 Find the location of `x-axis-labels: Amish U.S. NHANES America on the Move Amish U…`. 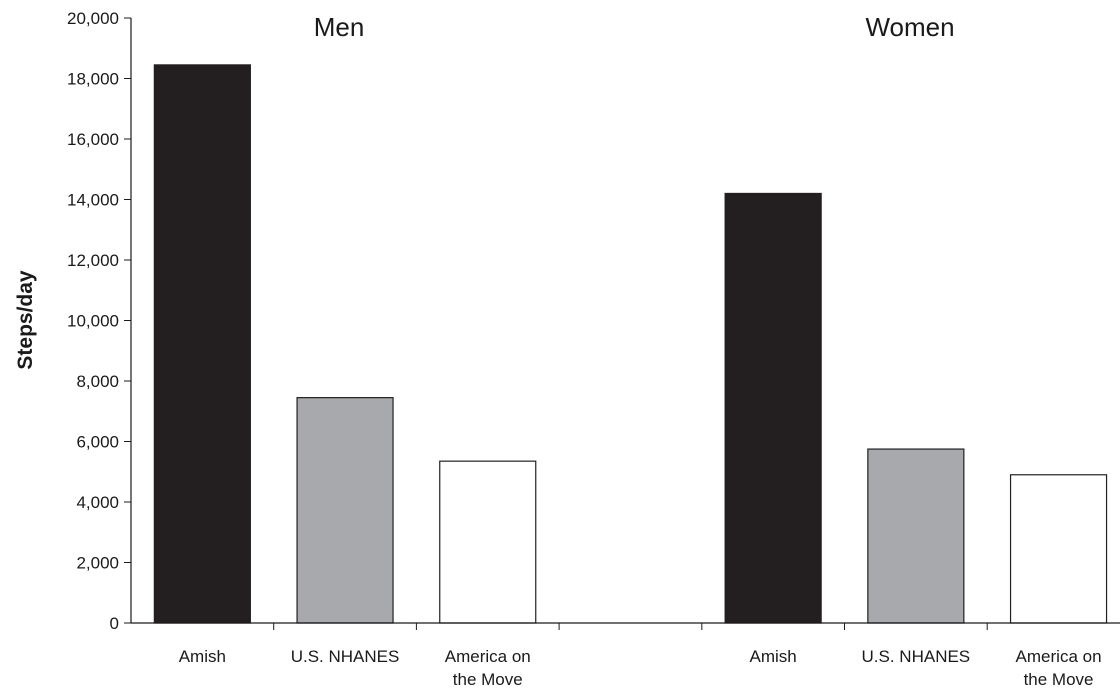

x-axis-labels: Amish U.S. NHANES America on the Move Amish U… is located at coordinates (640, 668).